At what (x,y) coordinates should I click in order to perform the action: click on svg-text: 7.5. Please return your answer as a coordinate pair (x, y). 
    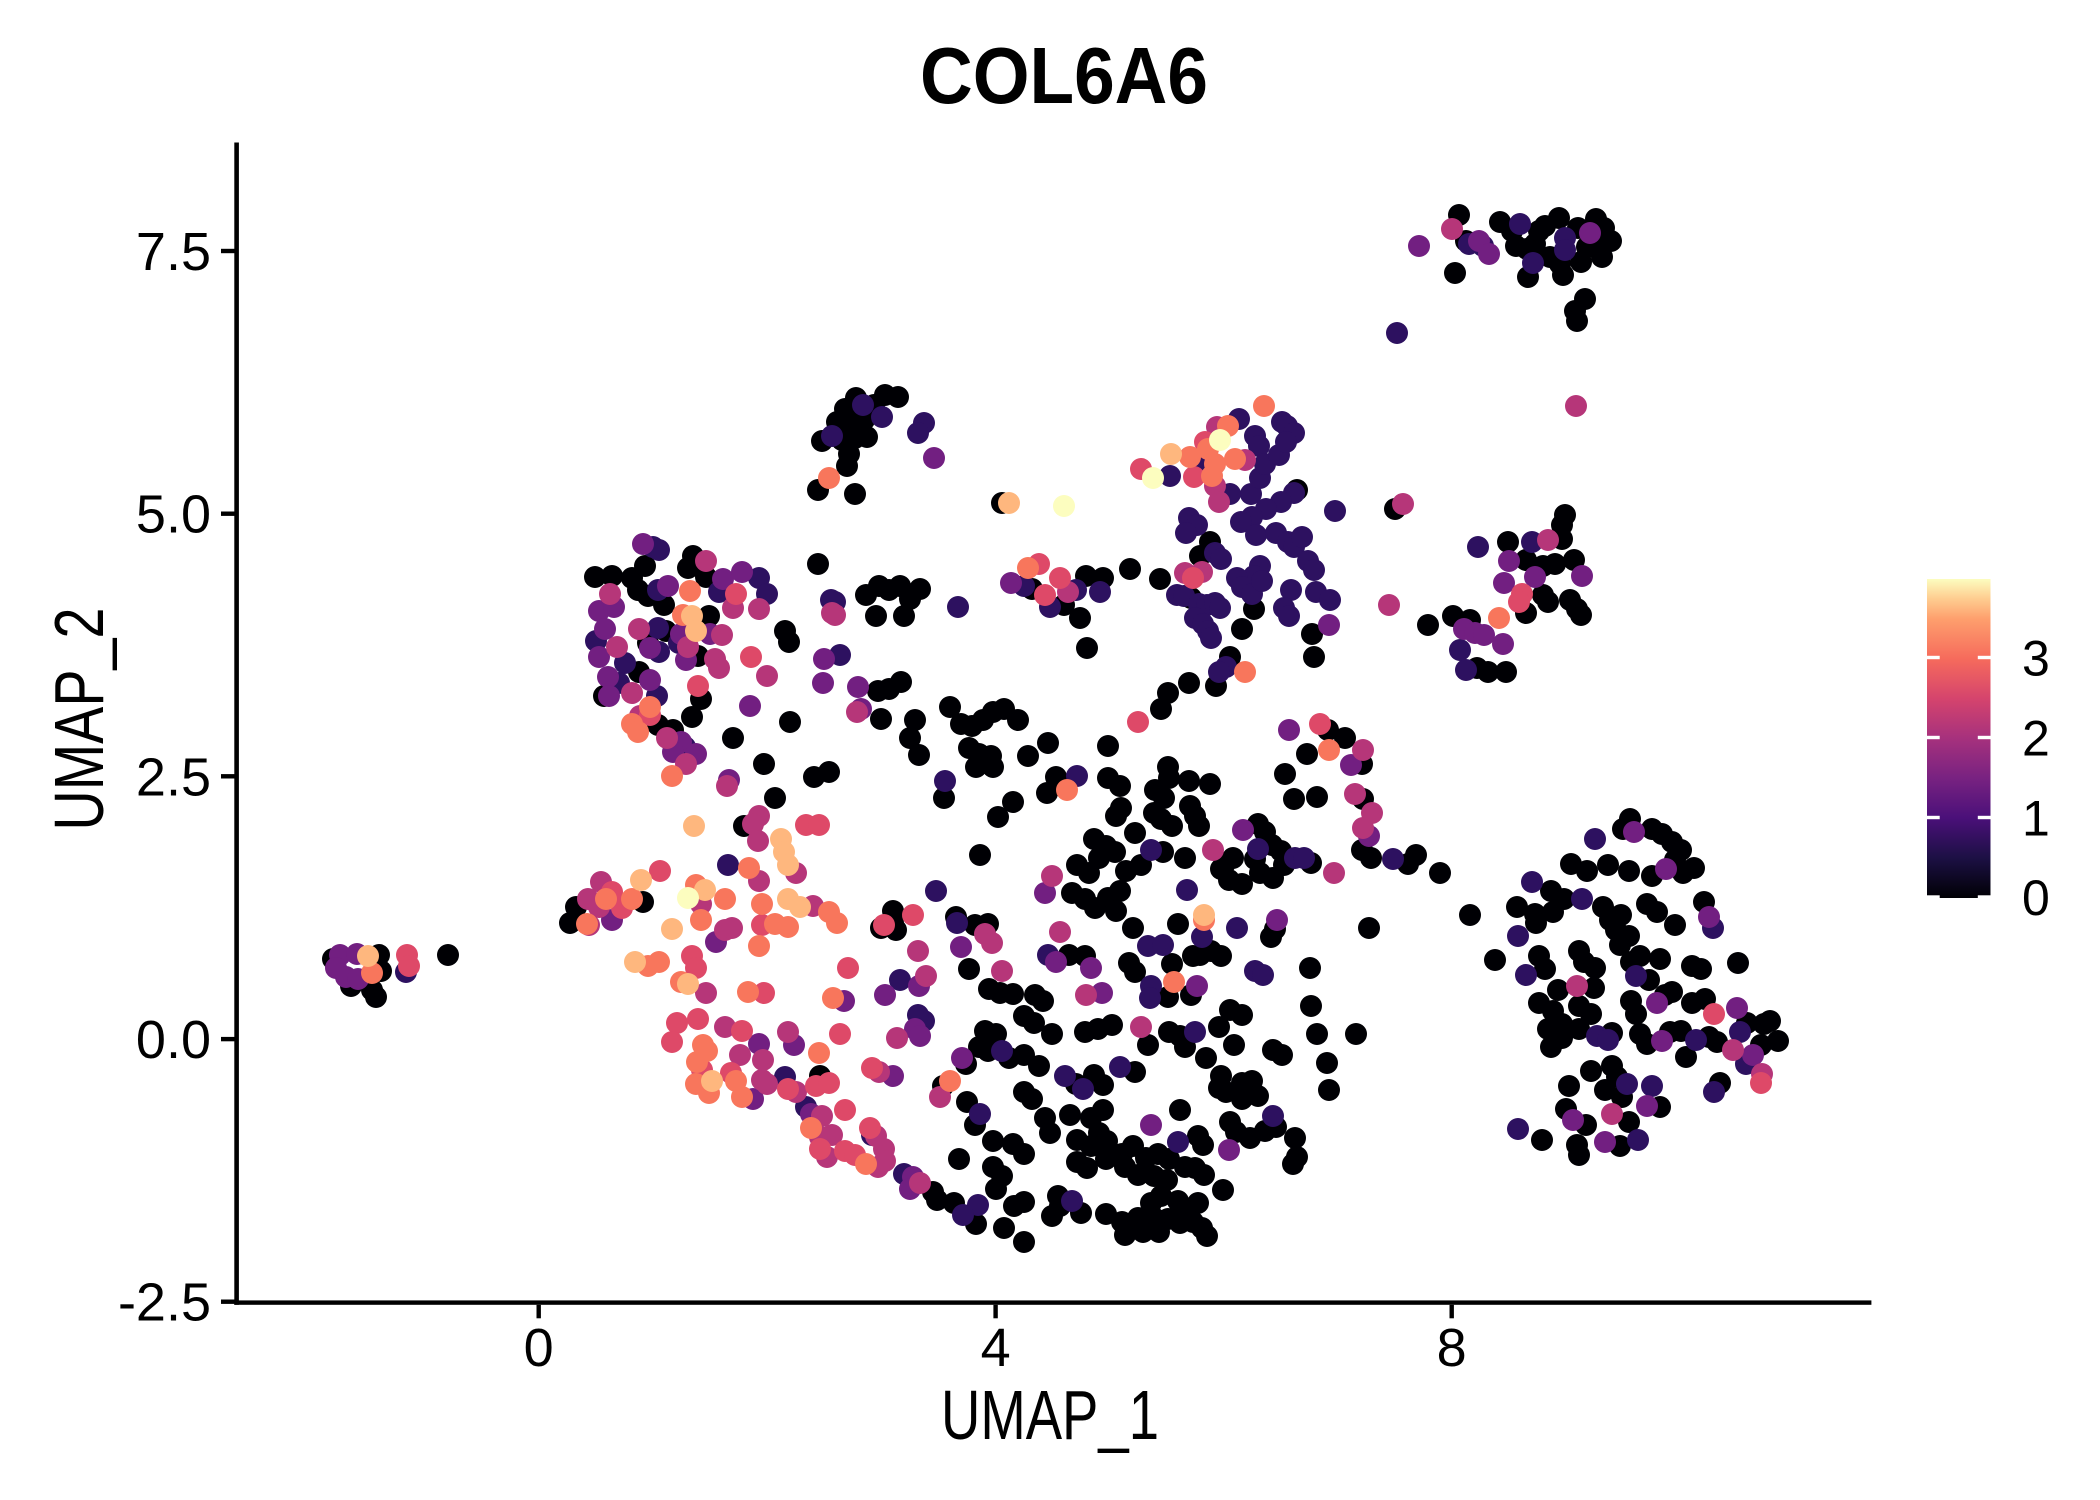
    Looking at the image, I should click on (173, 252).